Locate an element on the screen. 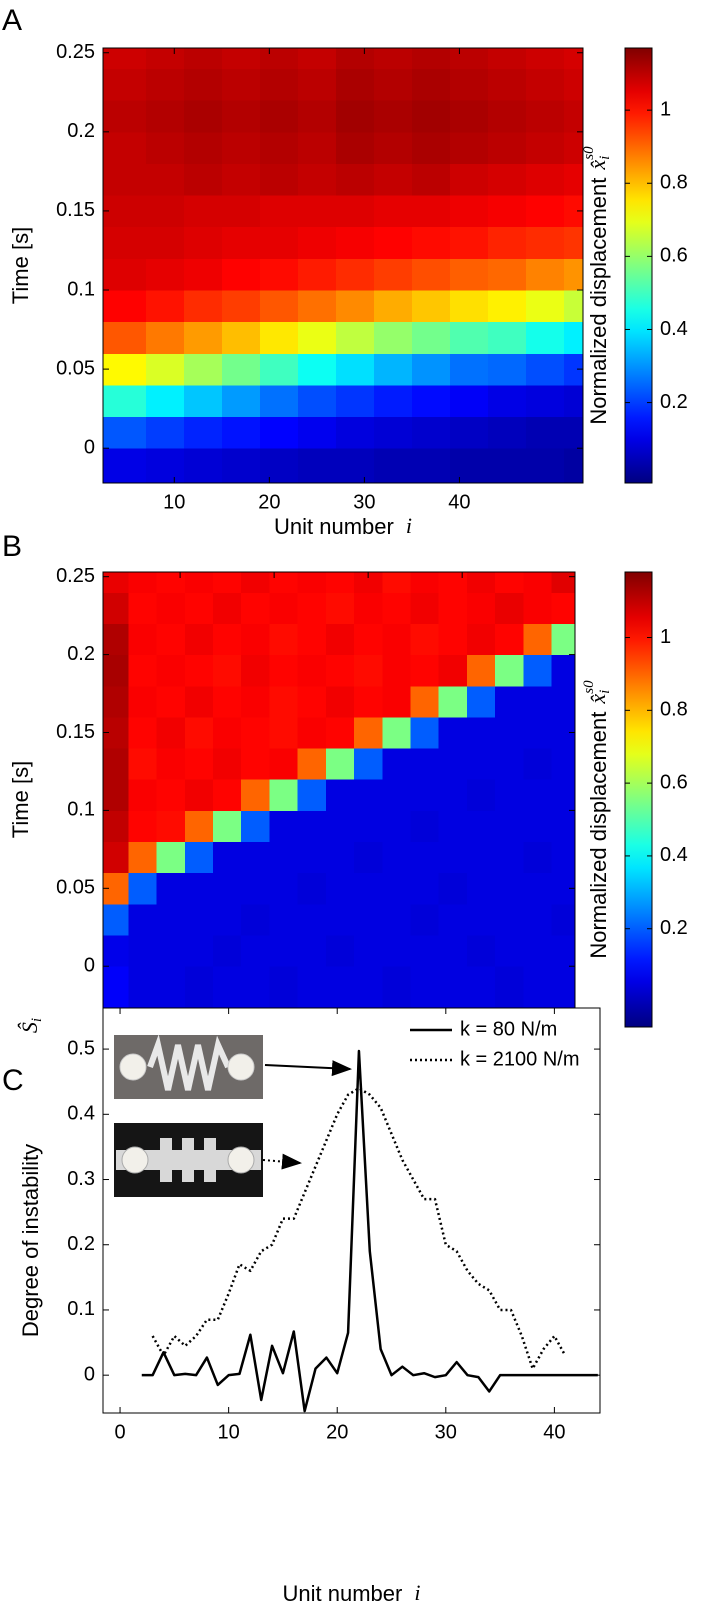 This screenshot has height=1608, width=717. colorbar-tick-label: 0.2 is located at coordinates (674, 928).